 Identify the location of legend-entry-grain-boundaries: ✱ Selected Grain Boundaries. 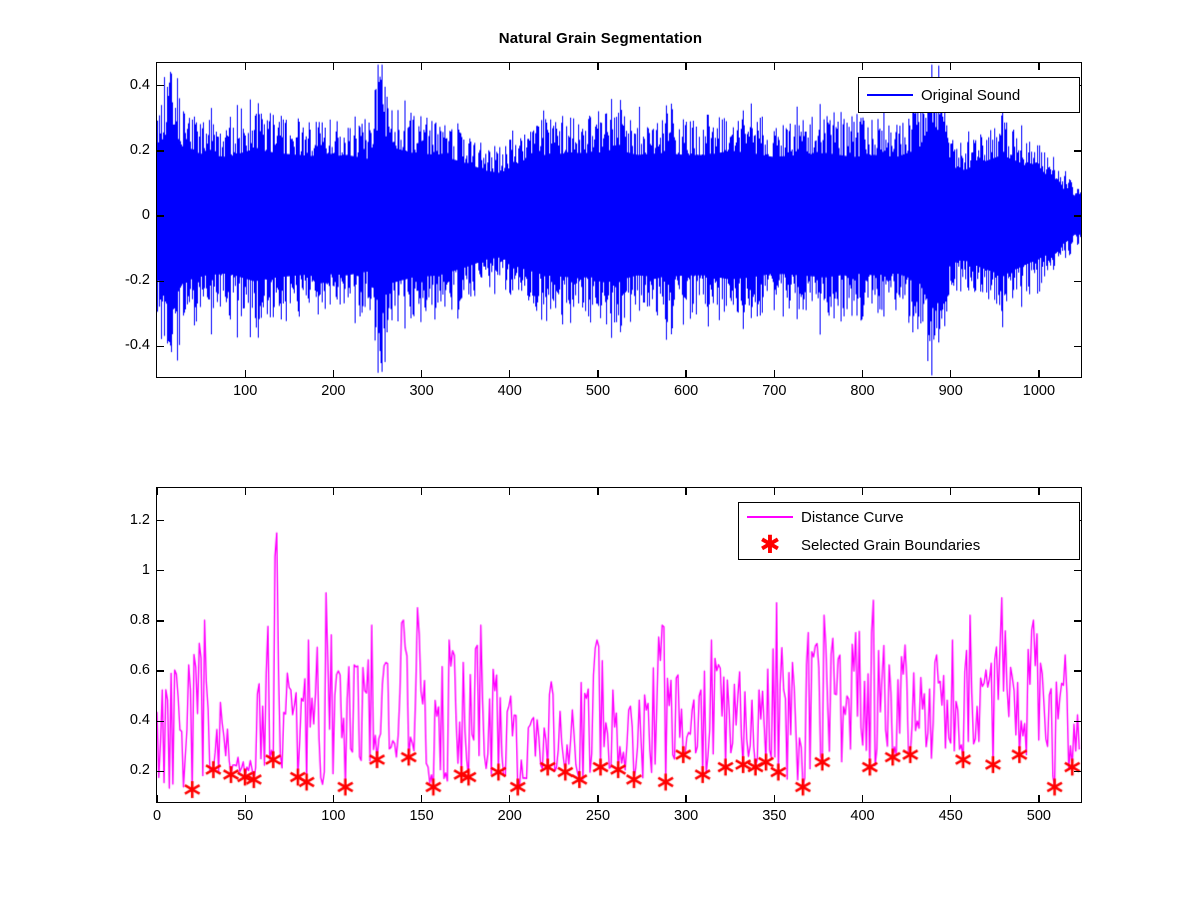
(909, 545).